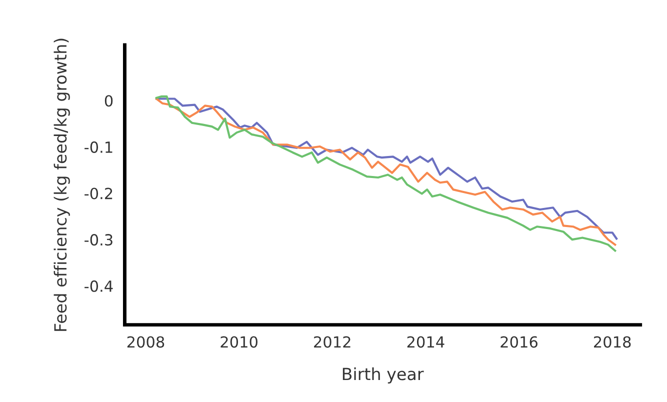 Image resolution: width=667 pixels, height=402 pixels. What do you see at coordinates (519, 342) in the screenshot?
I see `x-tick-label: 2016` at bounding box center [519, 342].